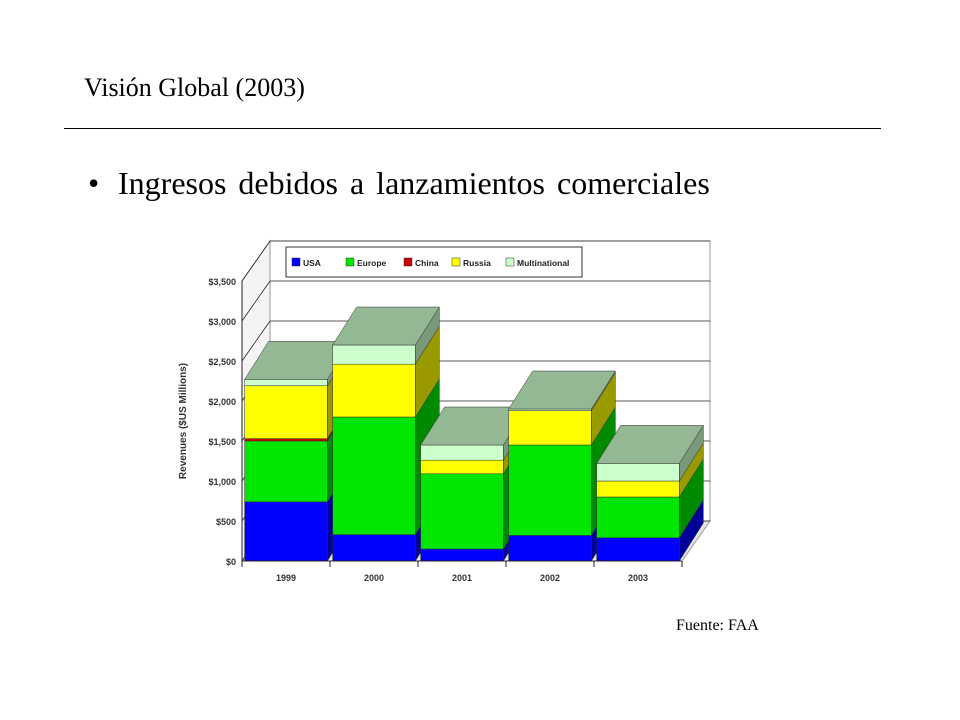 The height and width of the screenshot is (720, 960). I want to click on legend-swatch-multinational, so click(510, 262).